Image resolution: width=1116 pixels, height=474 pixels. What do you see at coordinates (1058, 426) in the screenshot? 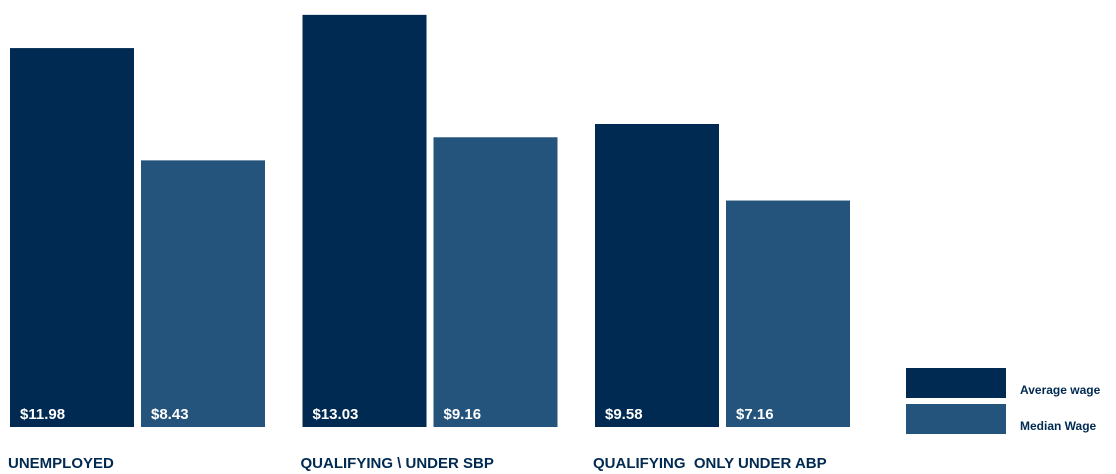
I see `legend-label: Median Wage` at bounding box center [1058, 426].